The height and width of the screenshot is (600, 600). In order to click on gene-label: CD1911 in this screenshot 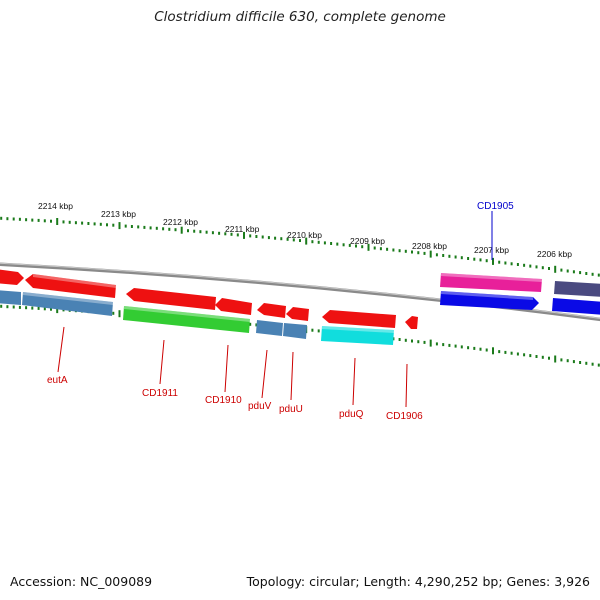, I will do `click(160, 393)`.